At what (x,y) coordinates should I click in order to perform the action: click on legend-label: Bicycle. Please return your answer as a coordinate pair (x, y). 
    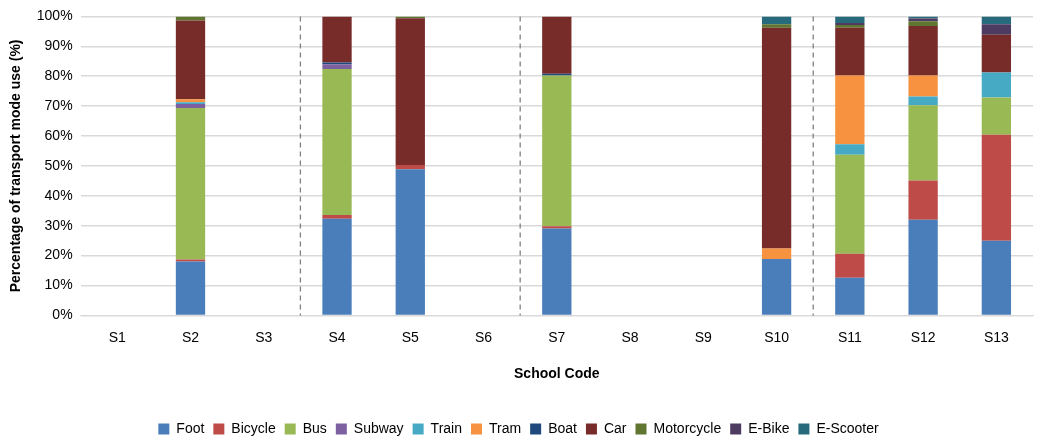
    Looking at the image, I should click on (253, 427).